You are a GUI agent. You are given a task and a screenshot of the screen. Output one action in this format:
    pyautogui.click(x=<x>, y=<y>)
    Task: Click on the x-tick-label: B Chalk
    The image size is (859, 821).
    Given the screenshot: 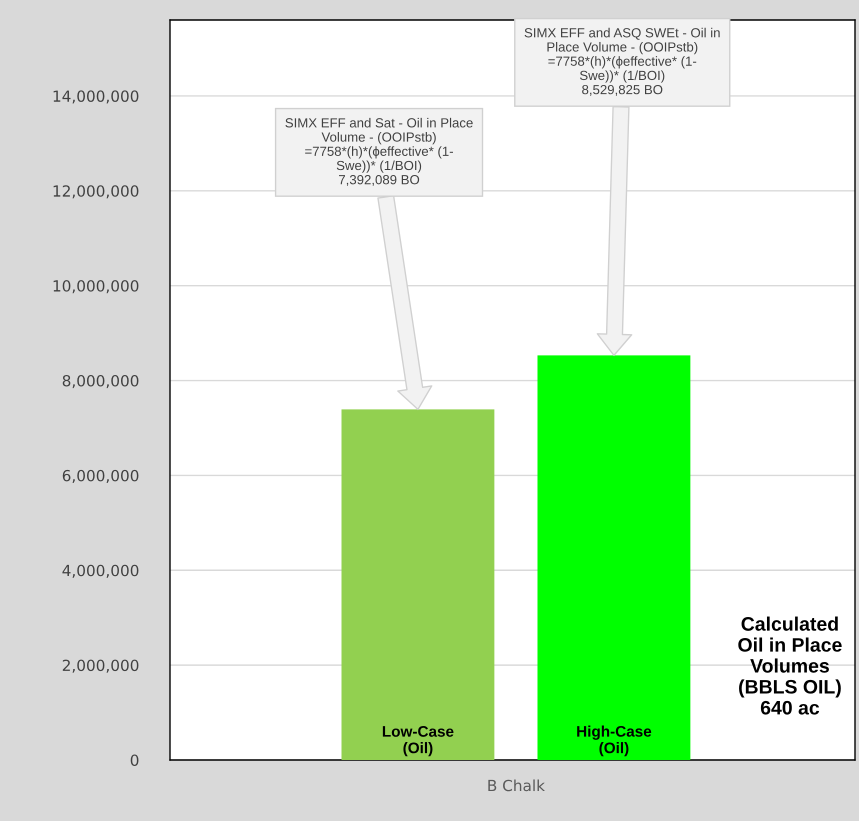 What is the action you would take?
    pyautogui.click(x=516, y=785)
    